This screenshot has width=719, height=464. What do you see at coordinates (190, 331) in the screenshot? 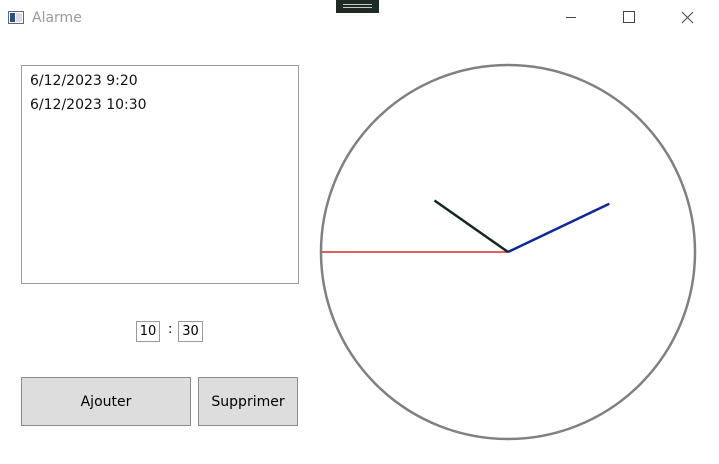
I see `minutes-input` at bounding box center [190, 331].